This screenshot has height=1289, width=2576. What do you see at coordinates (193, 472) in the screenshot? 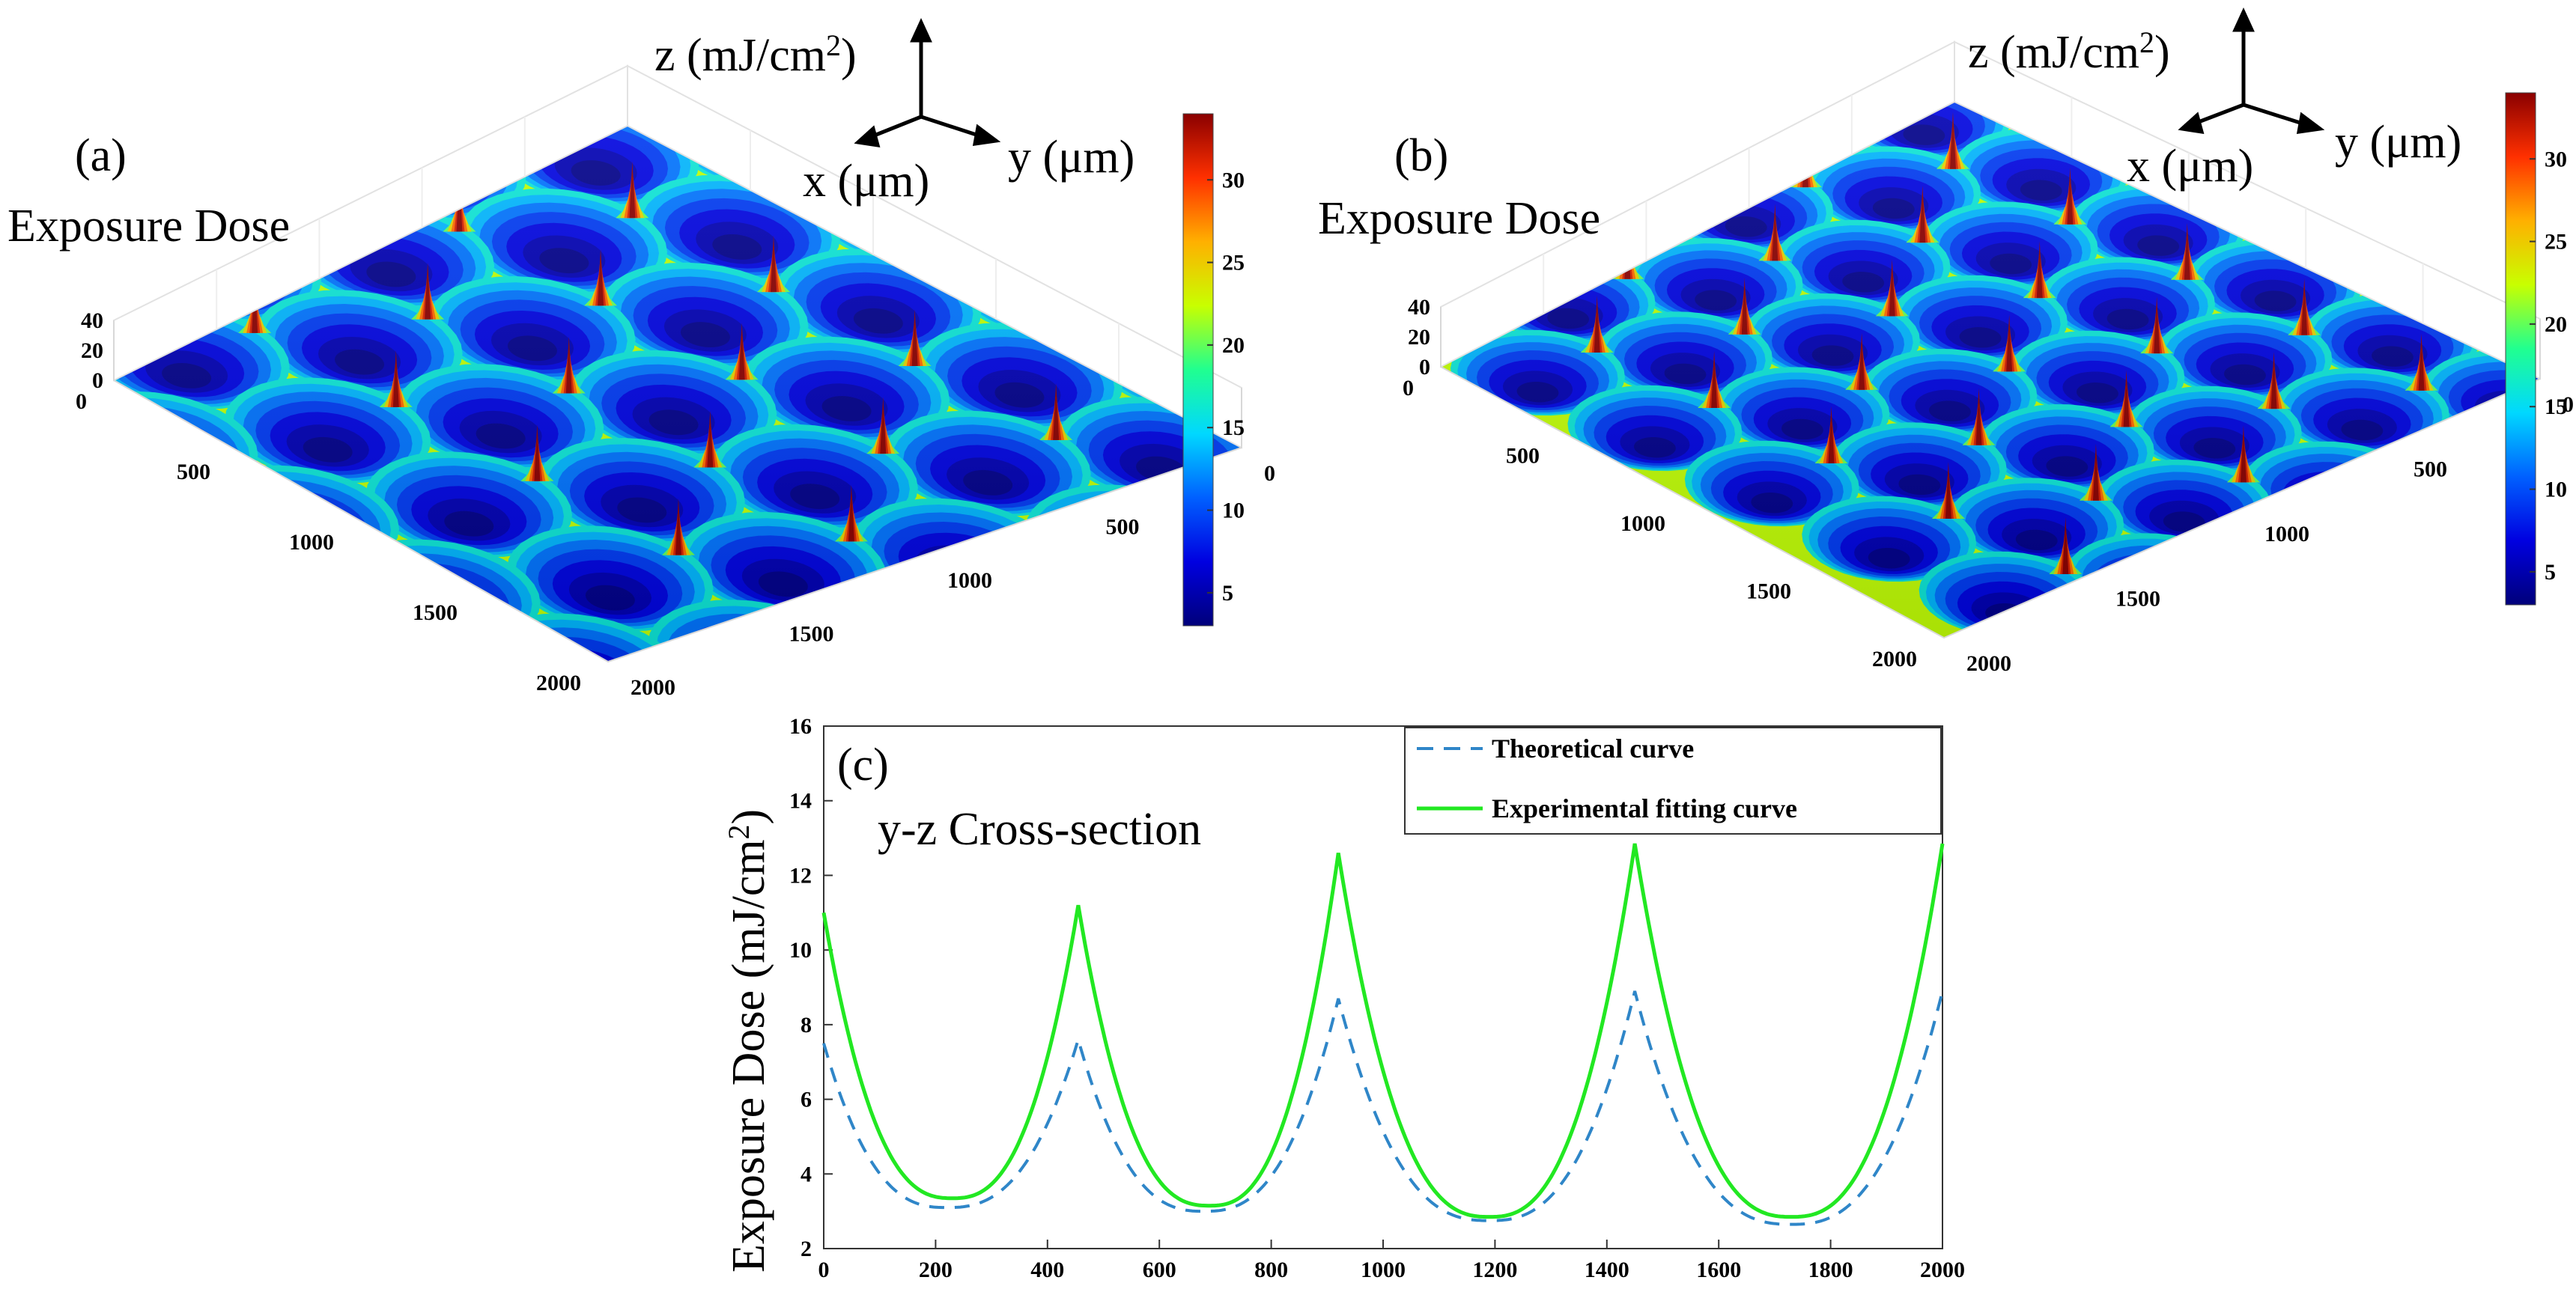
I see `panel-a-x-tick: 500` at bounding box center [193, 472].